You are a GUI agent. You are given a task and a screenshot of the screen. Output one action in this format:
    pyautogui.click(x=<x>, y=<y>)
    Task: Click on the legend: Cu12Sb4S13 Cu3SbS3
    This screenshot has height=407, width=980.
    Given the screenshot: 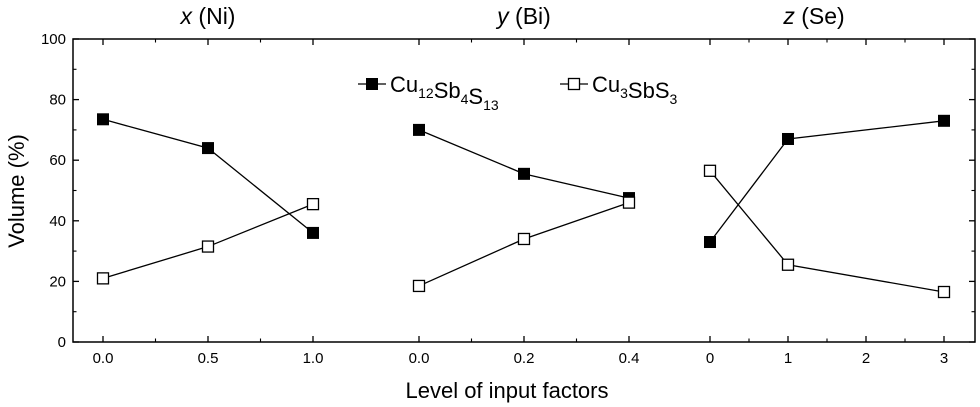 What is the action you would take?
    pyautogui.click(x=518, y=92)
    